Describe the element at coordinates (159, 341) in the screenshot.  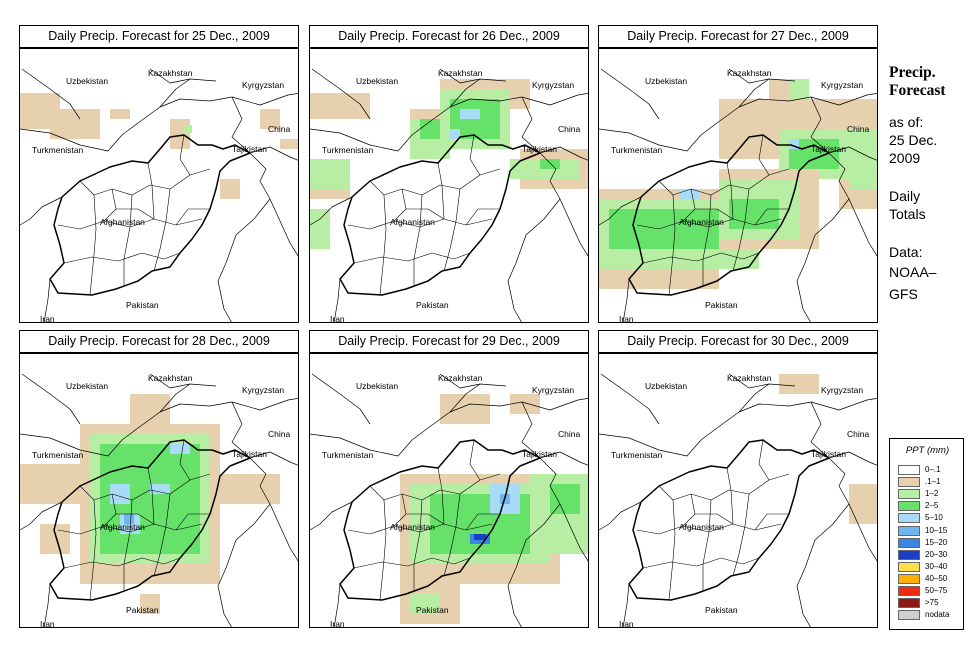
I see `panel-title: Daily Precip. Forecast for 28 Dec., 2009` at that location.